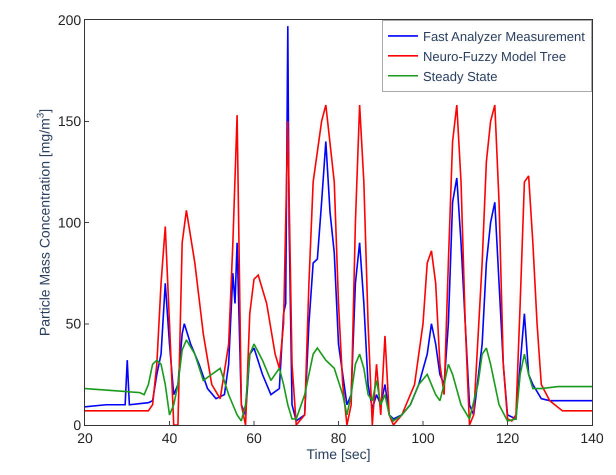 The image size is (616, 475). What do you see at coordinates (460, 76) in the screenshot?
I see `legend-label: Steady State` at bounding box center [460, 76].